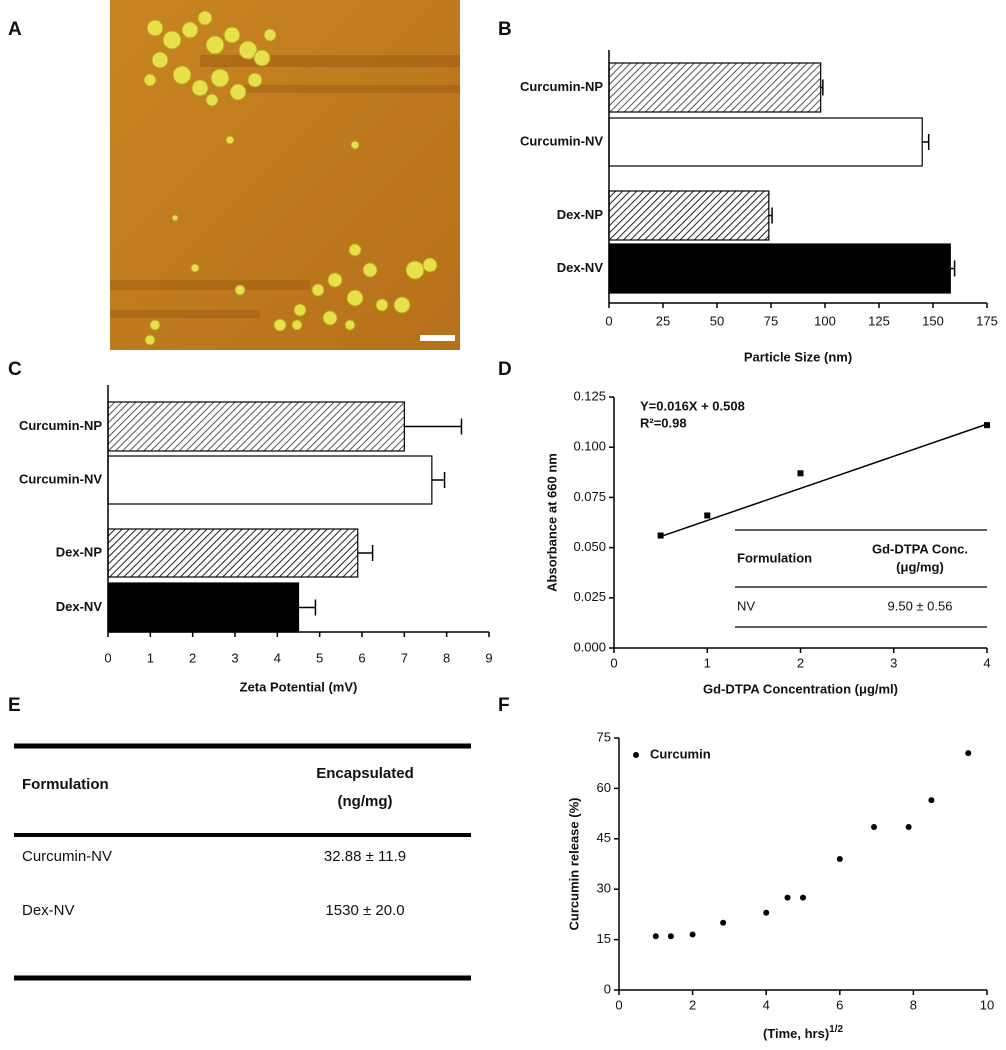  I want to click on x-tick-label: 5, so click(319, 657).